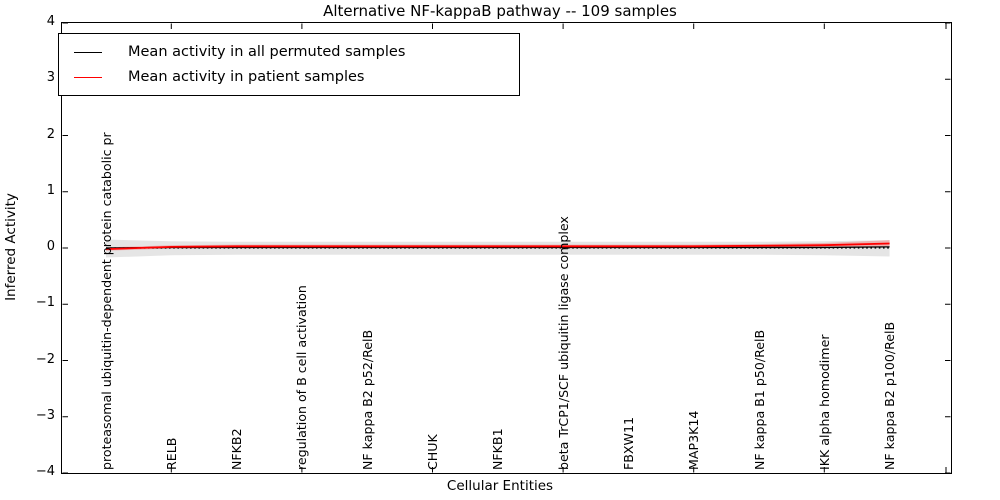  What do you see at coordinates (500, 486) in the screenshot?
I see `x-axis-label: Cellular Entities` at bounding box center [500, 486].